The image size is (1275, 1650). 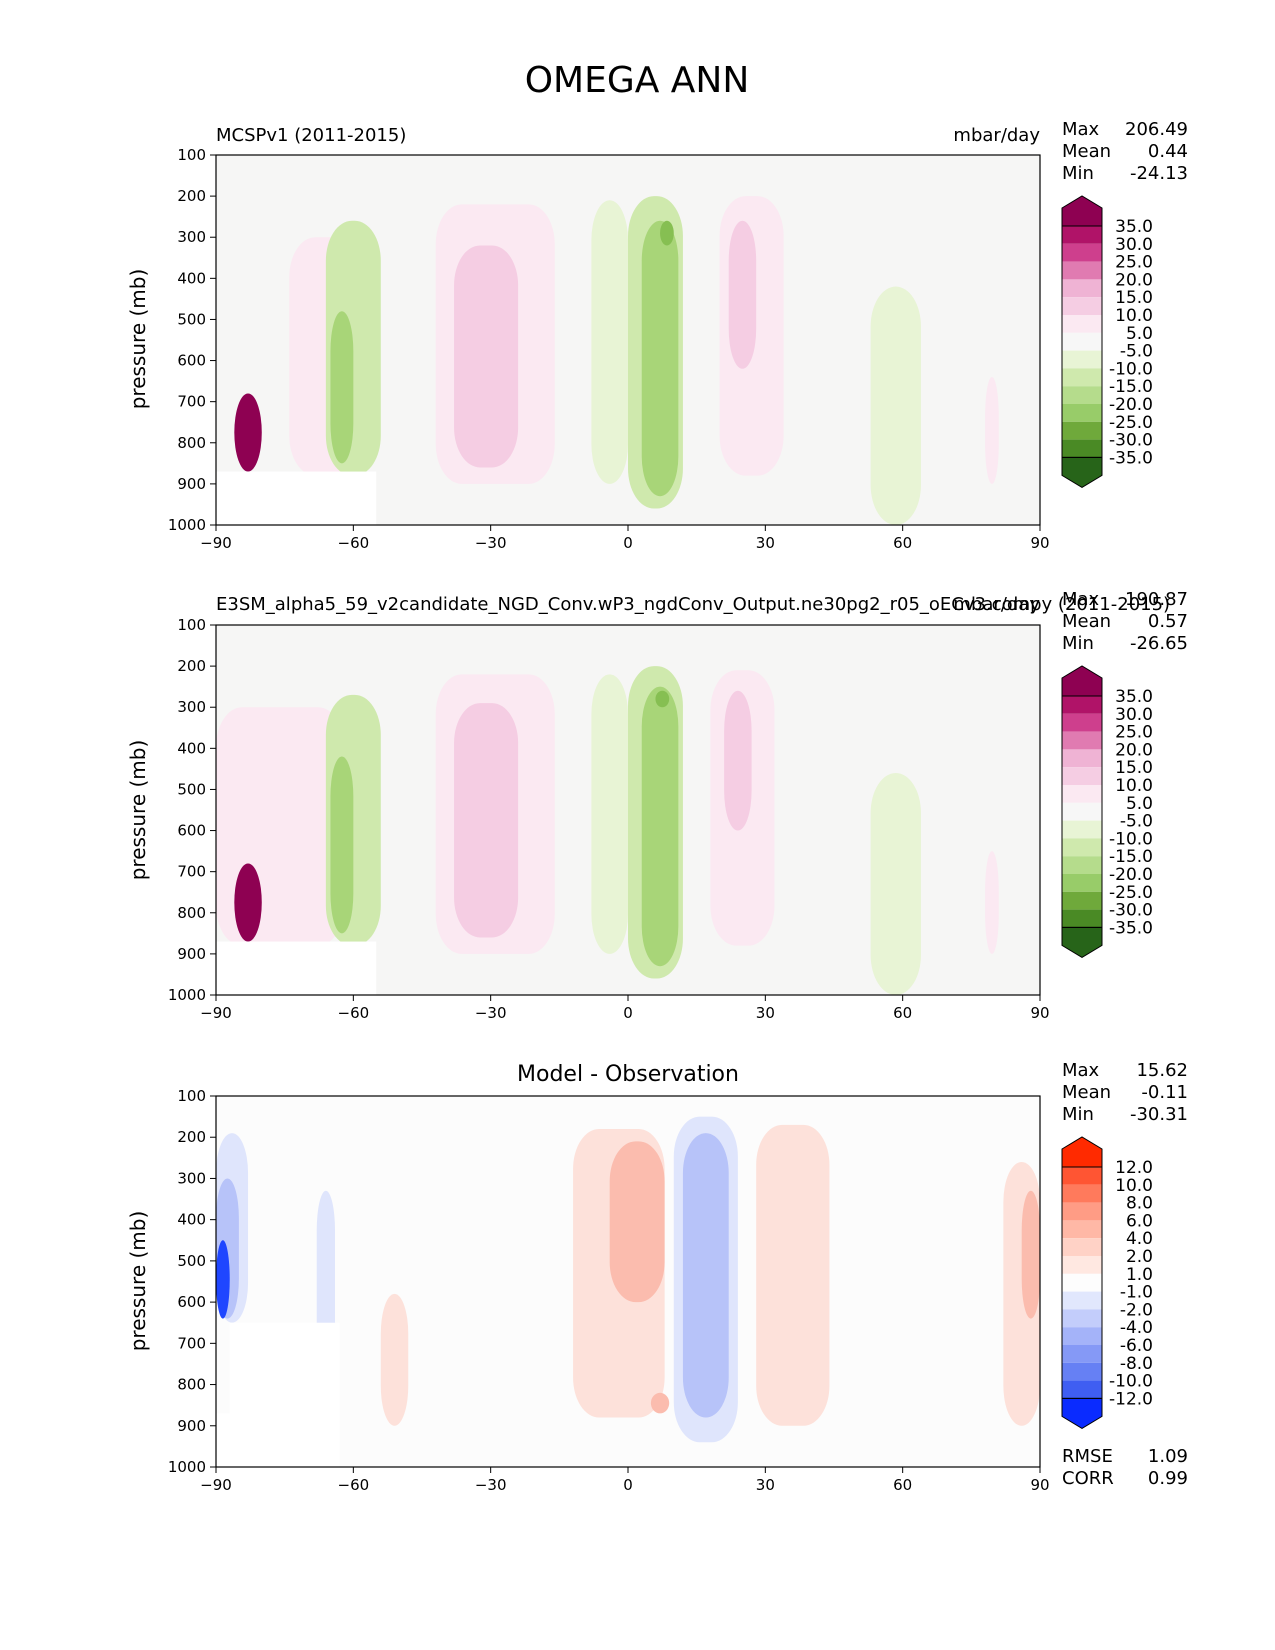 I want to click on colorbar-label: 12.0, so click(x=1134, y=1168).